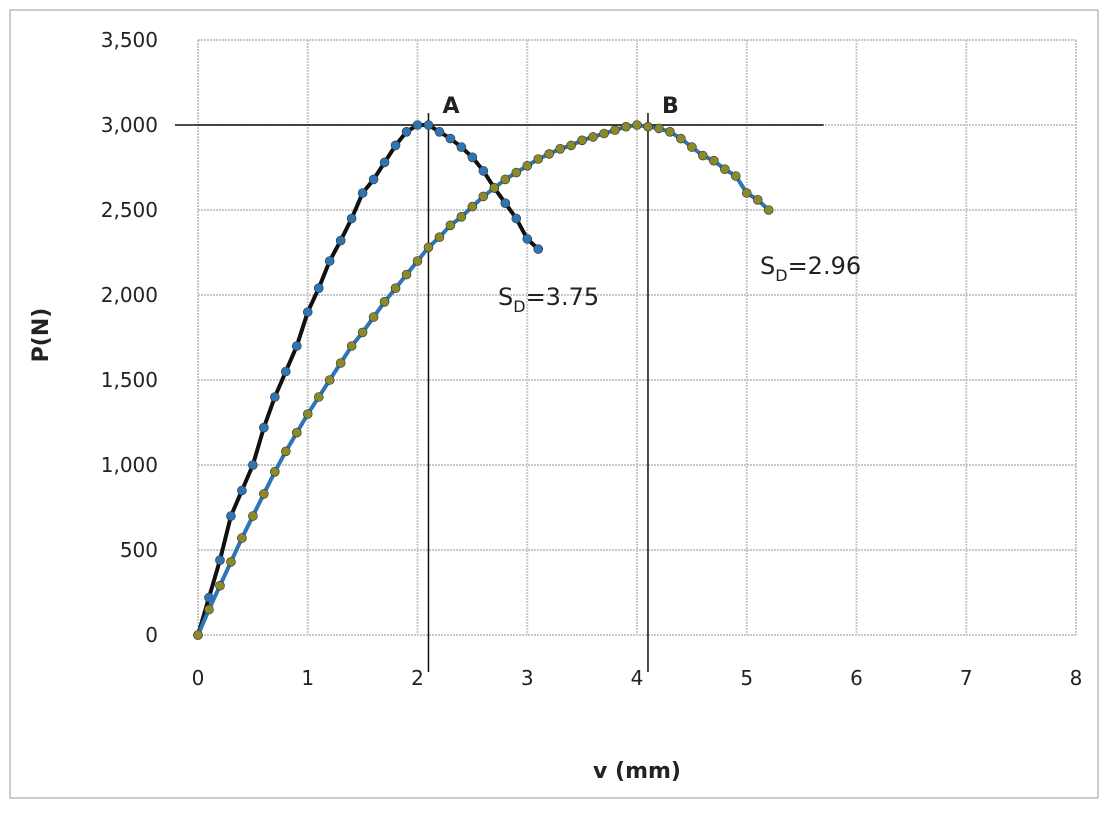 The image size is (1109, 814). I want to click on x-tick-label: 2, so click(417, 678).